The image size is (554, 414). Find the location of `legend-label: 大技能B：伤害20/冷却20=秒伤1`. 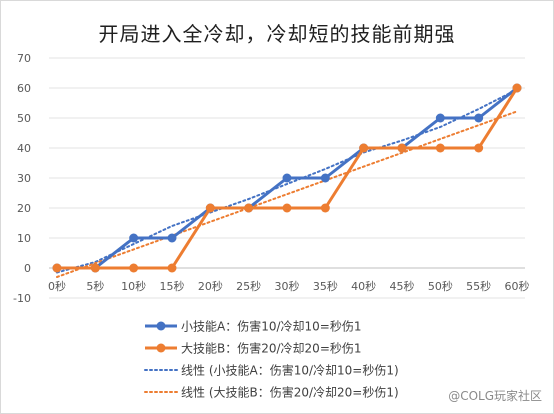

legend-label: 大技能B：伤害20/冷却20=秒伤1 is located at coordinates (271, 348).